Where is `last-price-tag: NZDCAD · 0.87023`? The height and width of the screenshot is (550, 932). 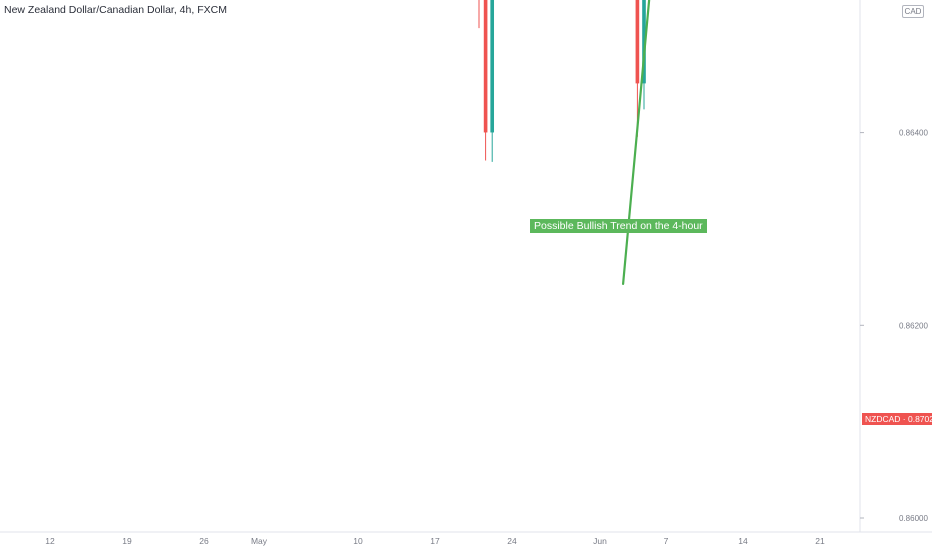 last-price-tag: NZDCAD · 0.87023 is located at coordinates (897, 419).